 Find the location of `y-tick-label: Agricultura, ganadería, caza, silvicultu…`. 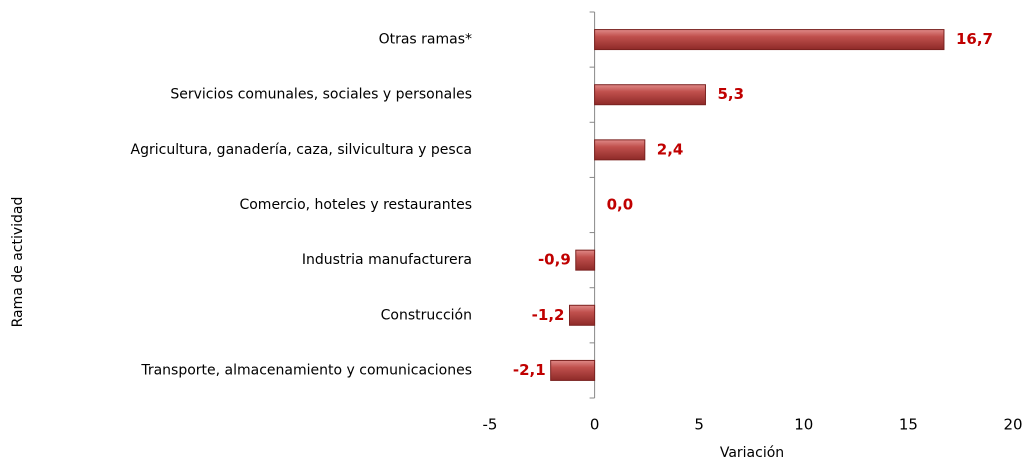

y-tick-label: Agricultura, ganadería, caza, silvicultu… is located at coordinates (301, 150).